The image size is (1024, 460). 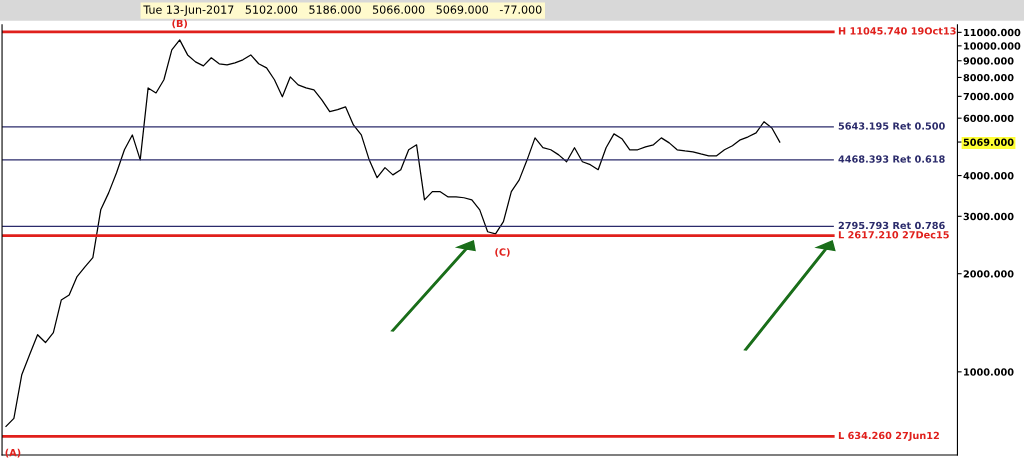 I want to click on y-tick-label: 1000.000, so click(x=989, y=372).